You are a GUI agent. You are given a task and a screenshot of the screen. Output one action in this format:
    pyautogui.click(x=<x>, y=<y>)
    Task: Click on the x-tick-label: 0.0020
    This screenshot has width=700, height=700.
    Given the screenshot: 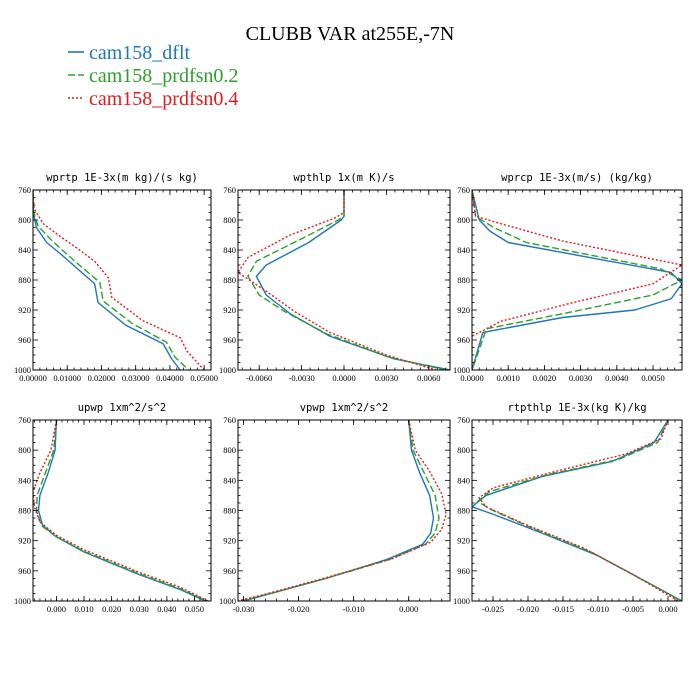 What is the action you would take?
    pyautogui.click(x=544, y=378)
    